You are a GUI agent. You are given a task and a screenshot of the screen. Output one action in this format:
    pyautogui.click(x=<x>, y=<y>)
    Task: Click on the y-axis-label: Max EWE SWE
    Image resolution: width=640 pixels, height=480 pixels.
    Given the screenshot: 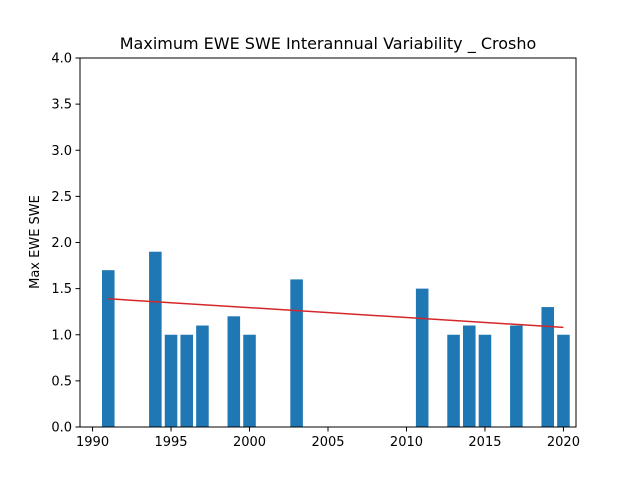 What is the action you would take?
    pyautogui.click(x=35, y=242)
    